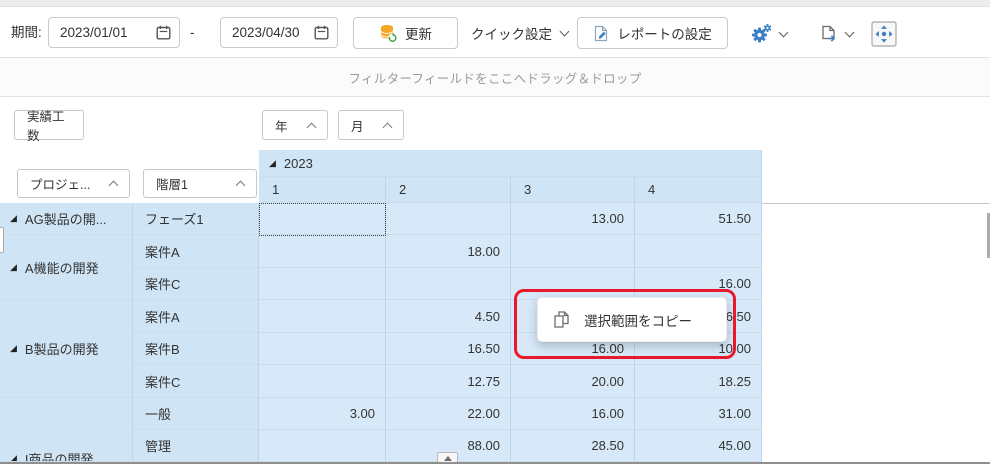  Describe the element at coordinates (418, 34) in the screenshot. I see `refresh-label: 更新` at that location.